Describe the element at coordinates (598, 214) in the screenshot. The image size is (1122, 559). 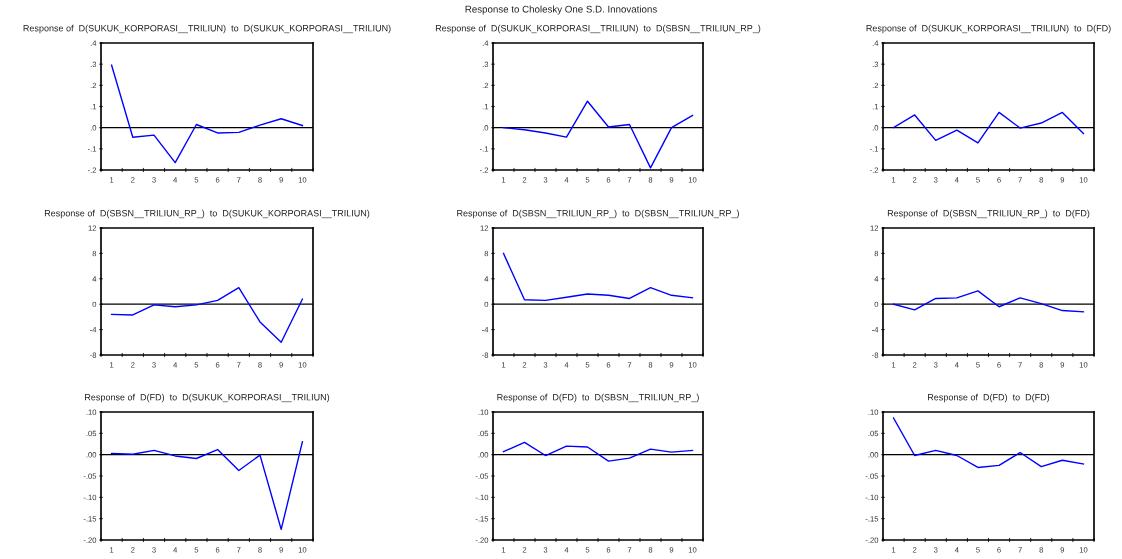
I see `chart-title: Response of D(SBSN__TRILIUN_RP_) to D(SBSN__TRILIUN_RP_)` at that location.